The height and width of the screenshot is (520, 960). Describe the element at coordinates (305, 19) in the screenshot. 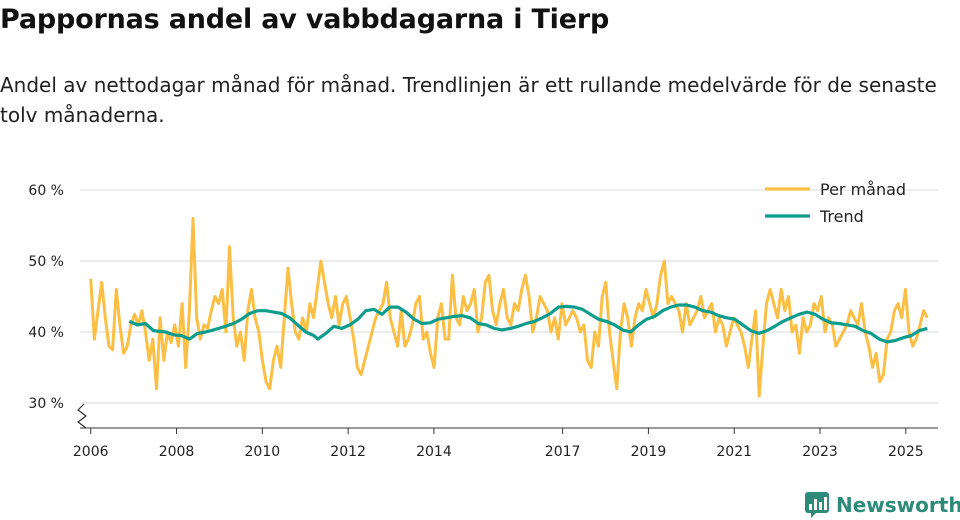

I see `page-title: Pappornas andel av vabbdagarna i Tierp` at that location.